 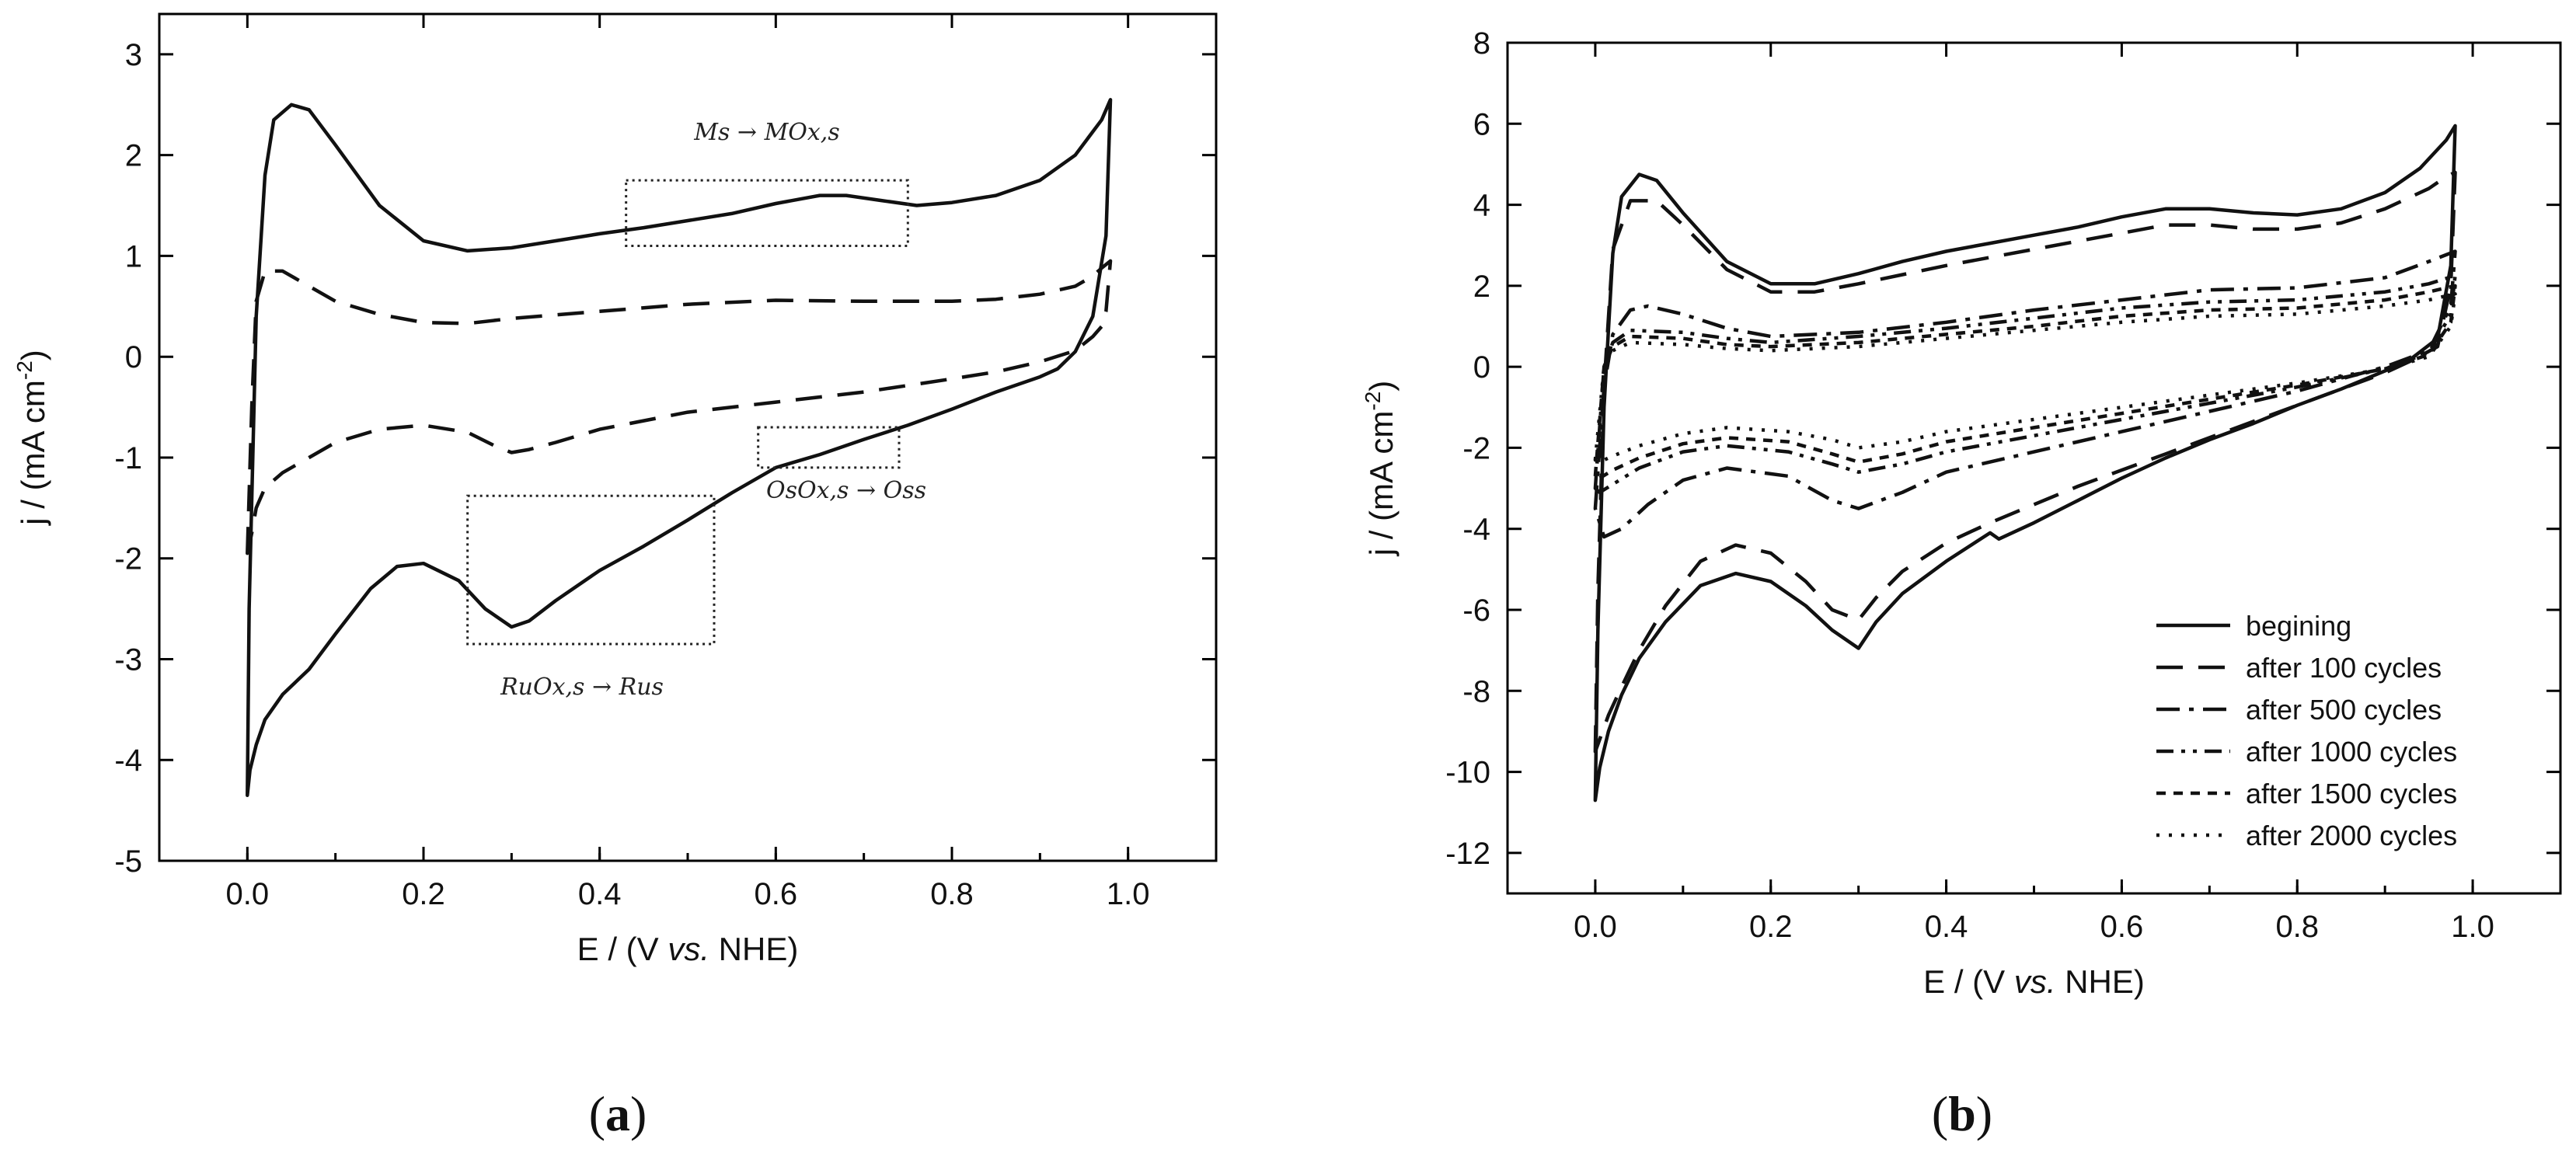 What do you see at coordinates (2025, 378) in the screenshot?
I see `series-line-after-2000-cycles` at bounding box center [2025, 378].